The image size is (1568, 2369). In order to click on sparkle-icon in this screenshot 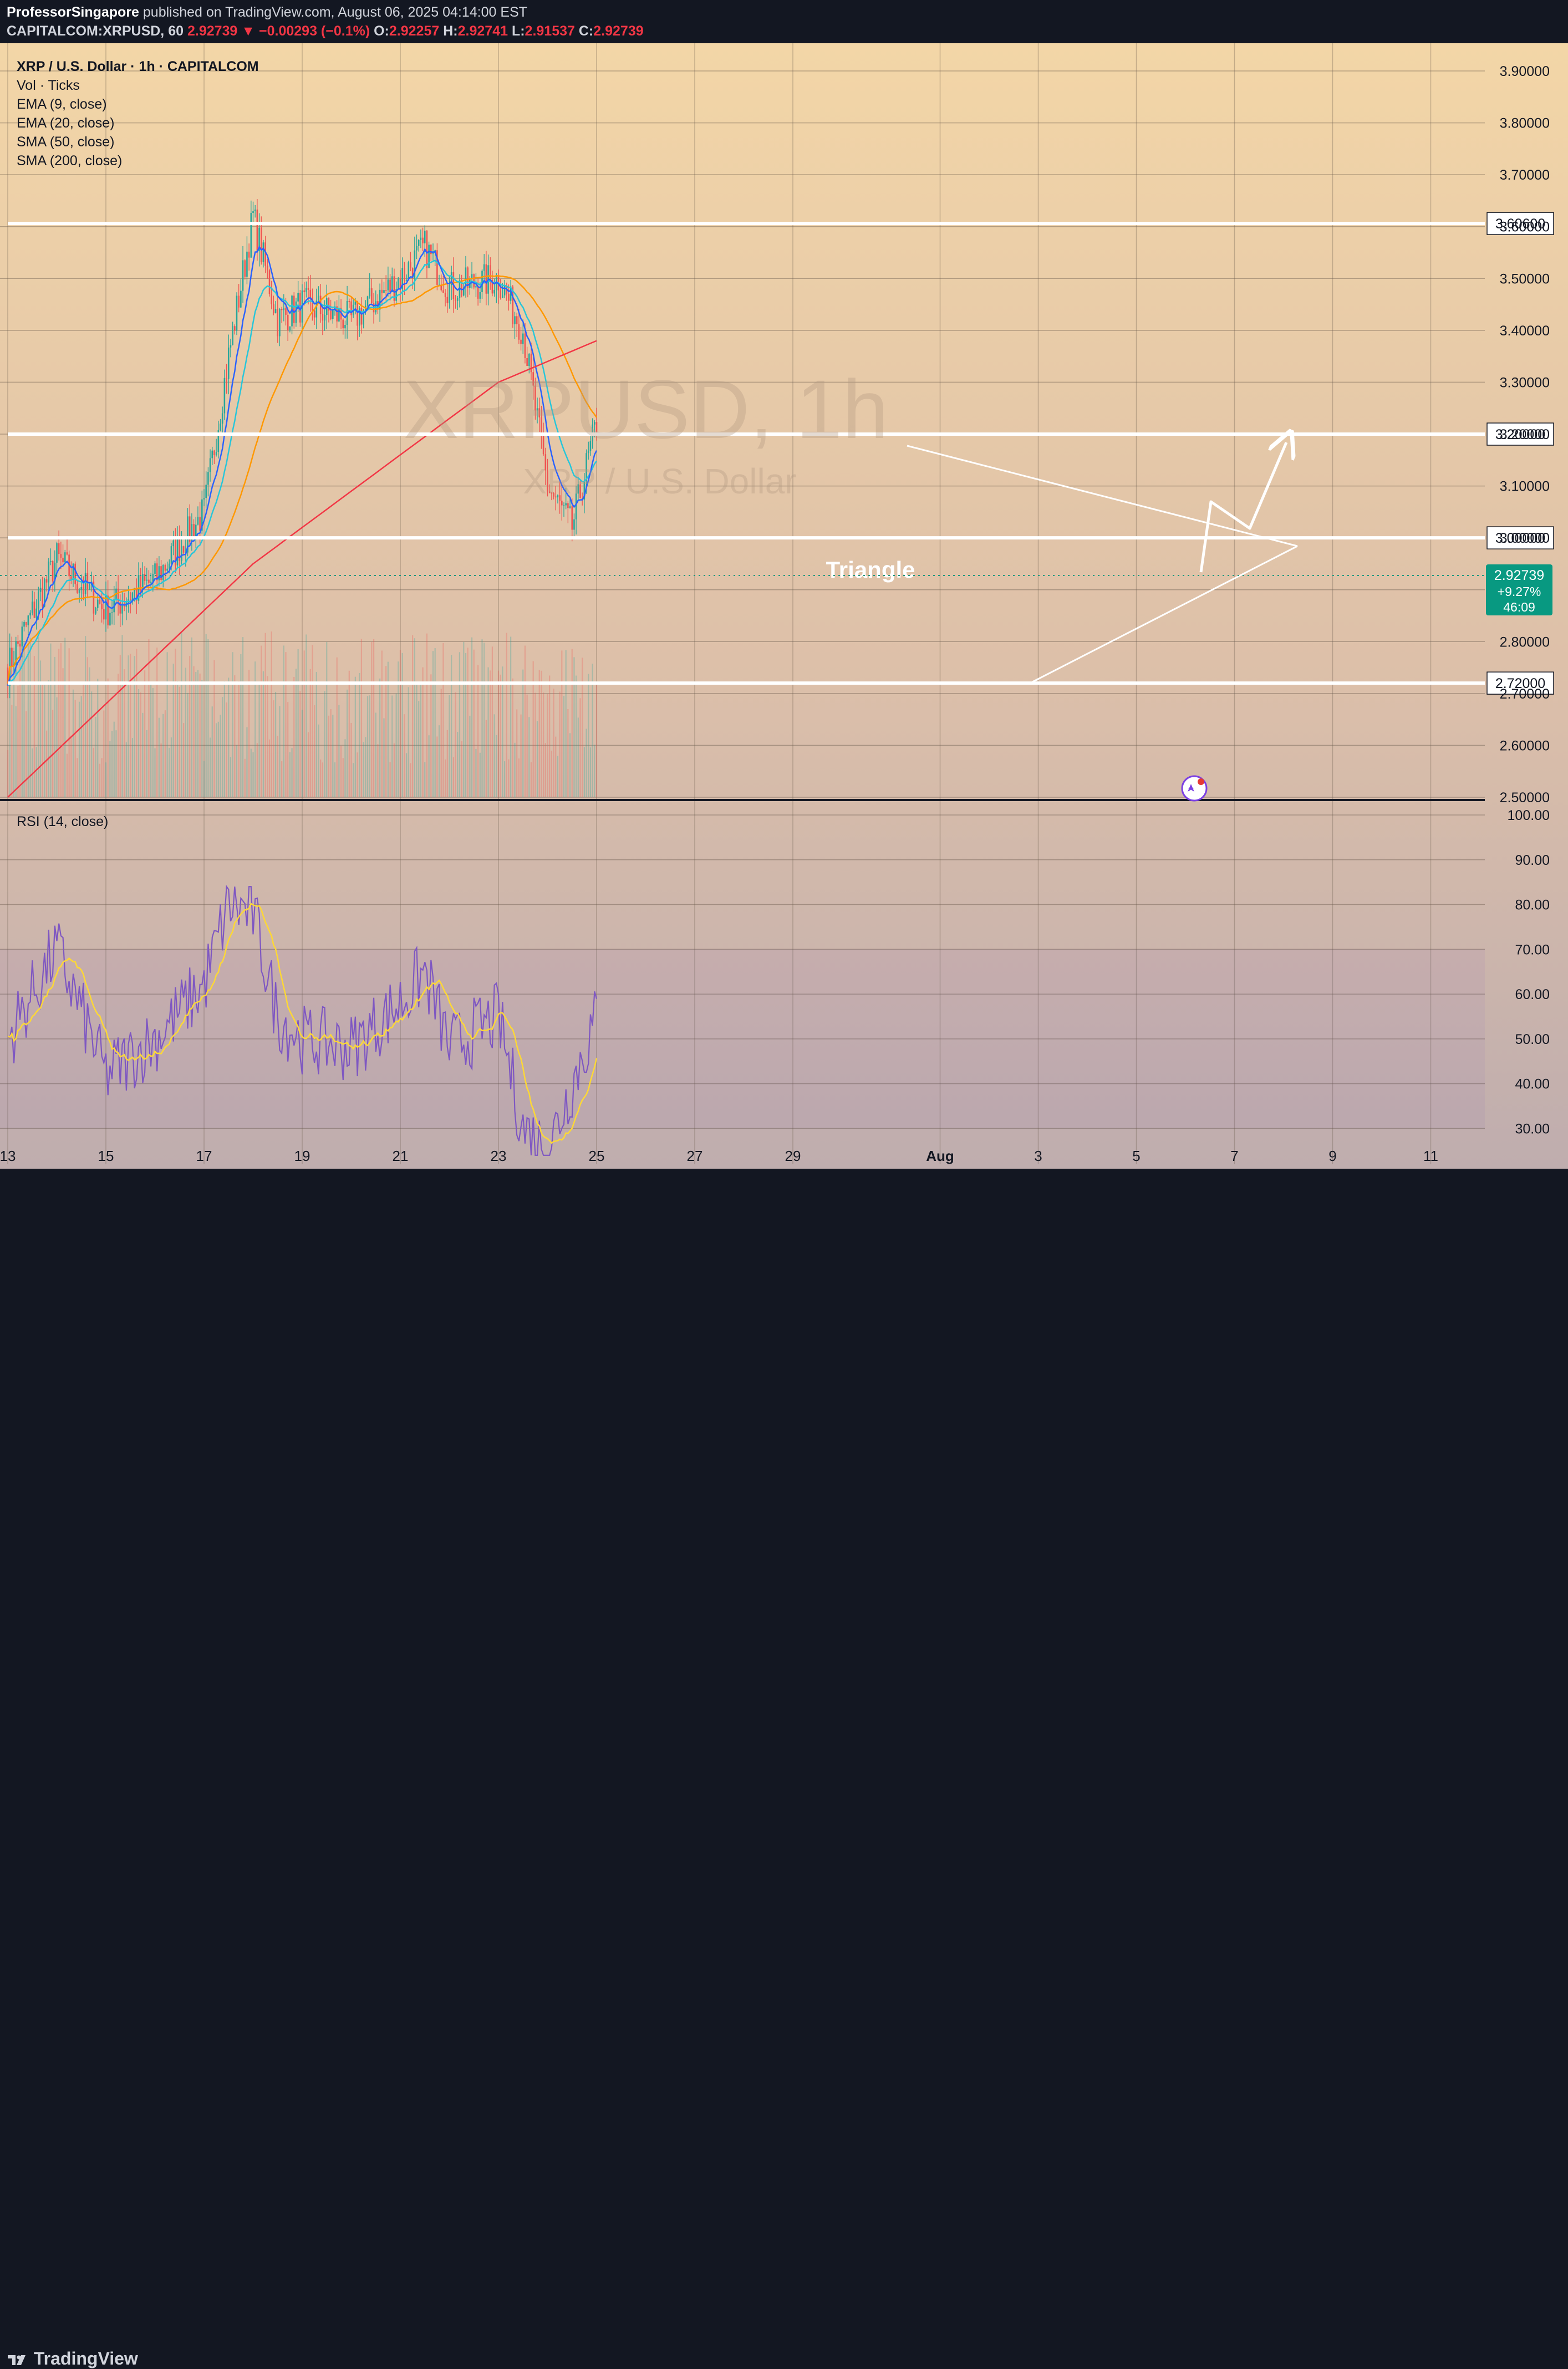, I will do `click(1195, 788)`.